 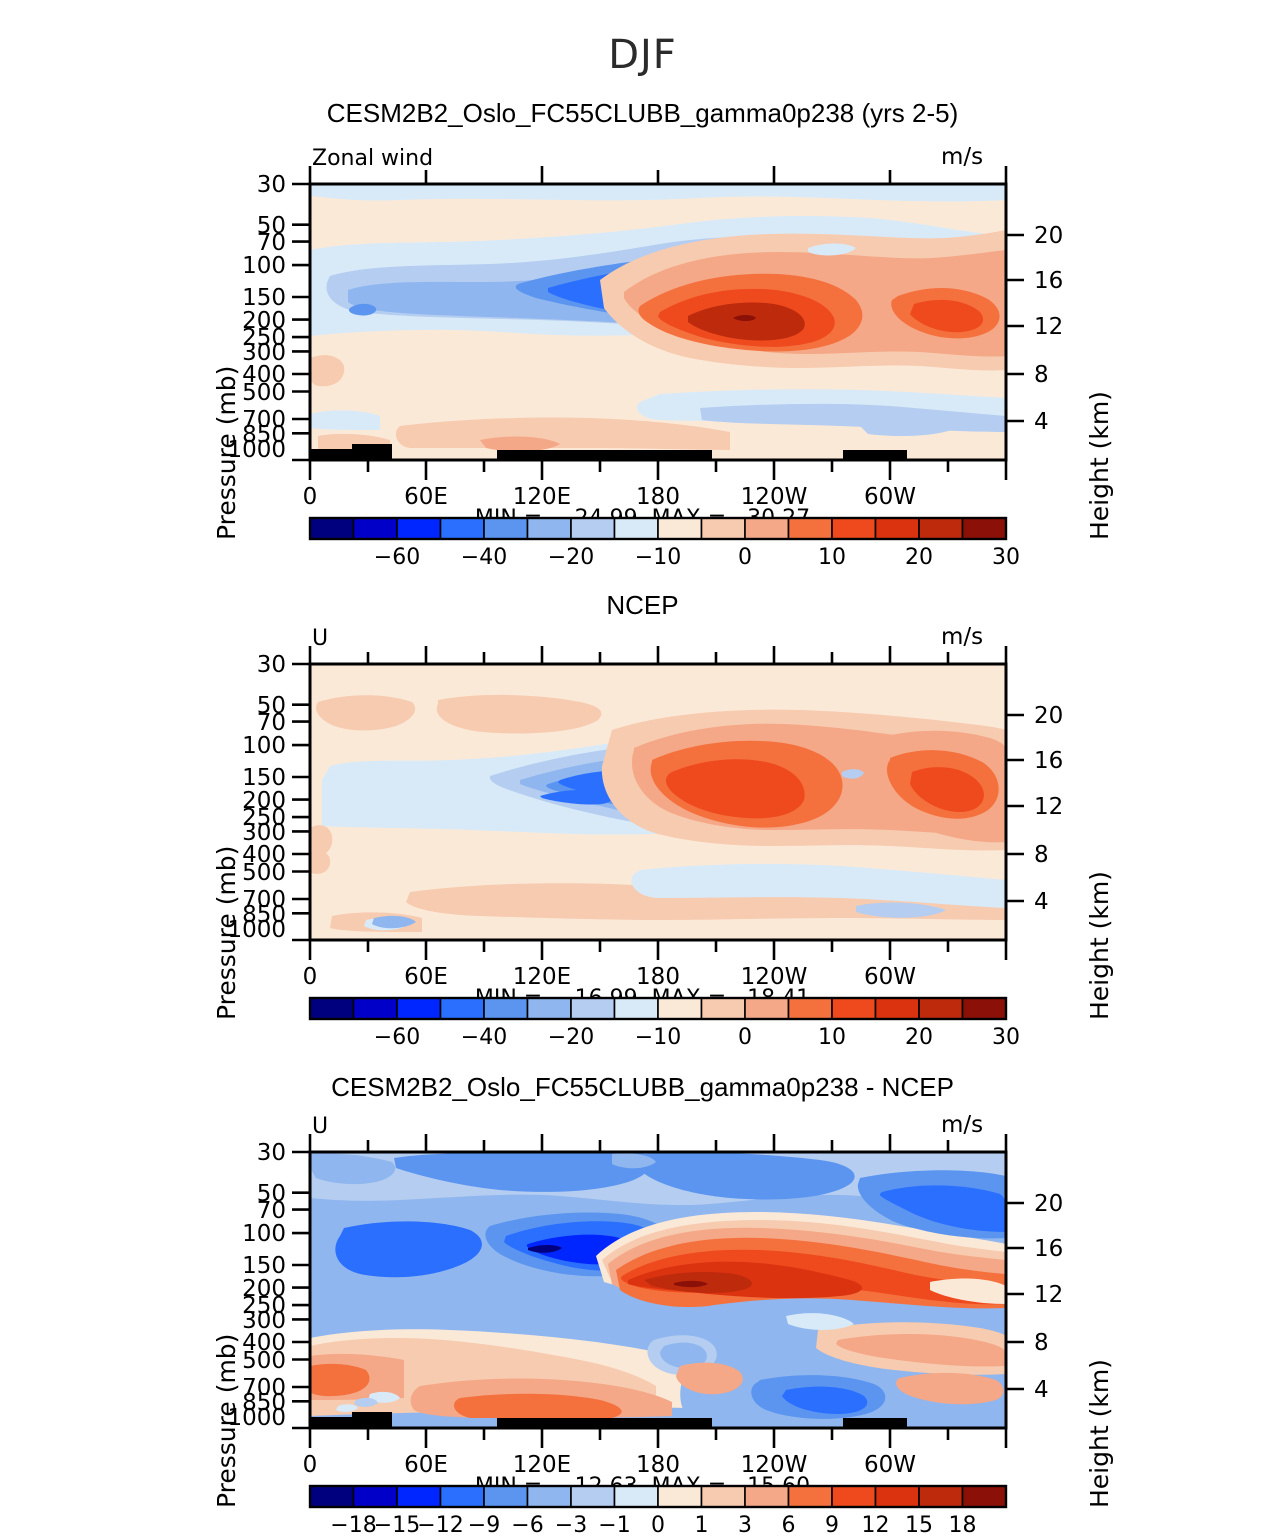 What do you see at coordinates (264, 1403) in the screenshot?
I see `pressure-tick-850-diff: 850` at bounding box center [264, 1403].